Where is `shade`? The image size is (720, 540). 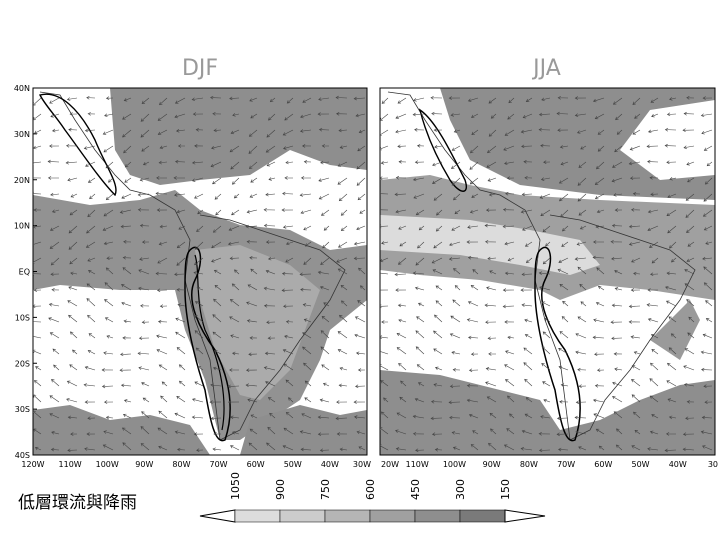 shade is located at coordinates (257, 322).